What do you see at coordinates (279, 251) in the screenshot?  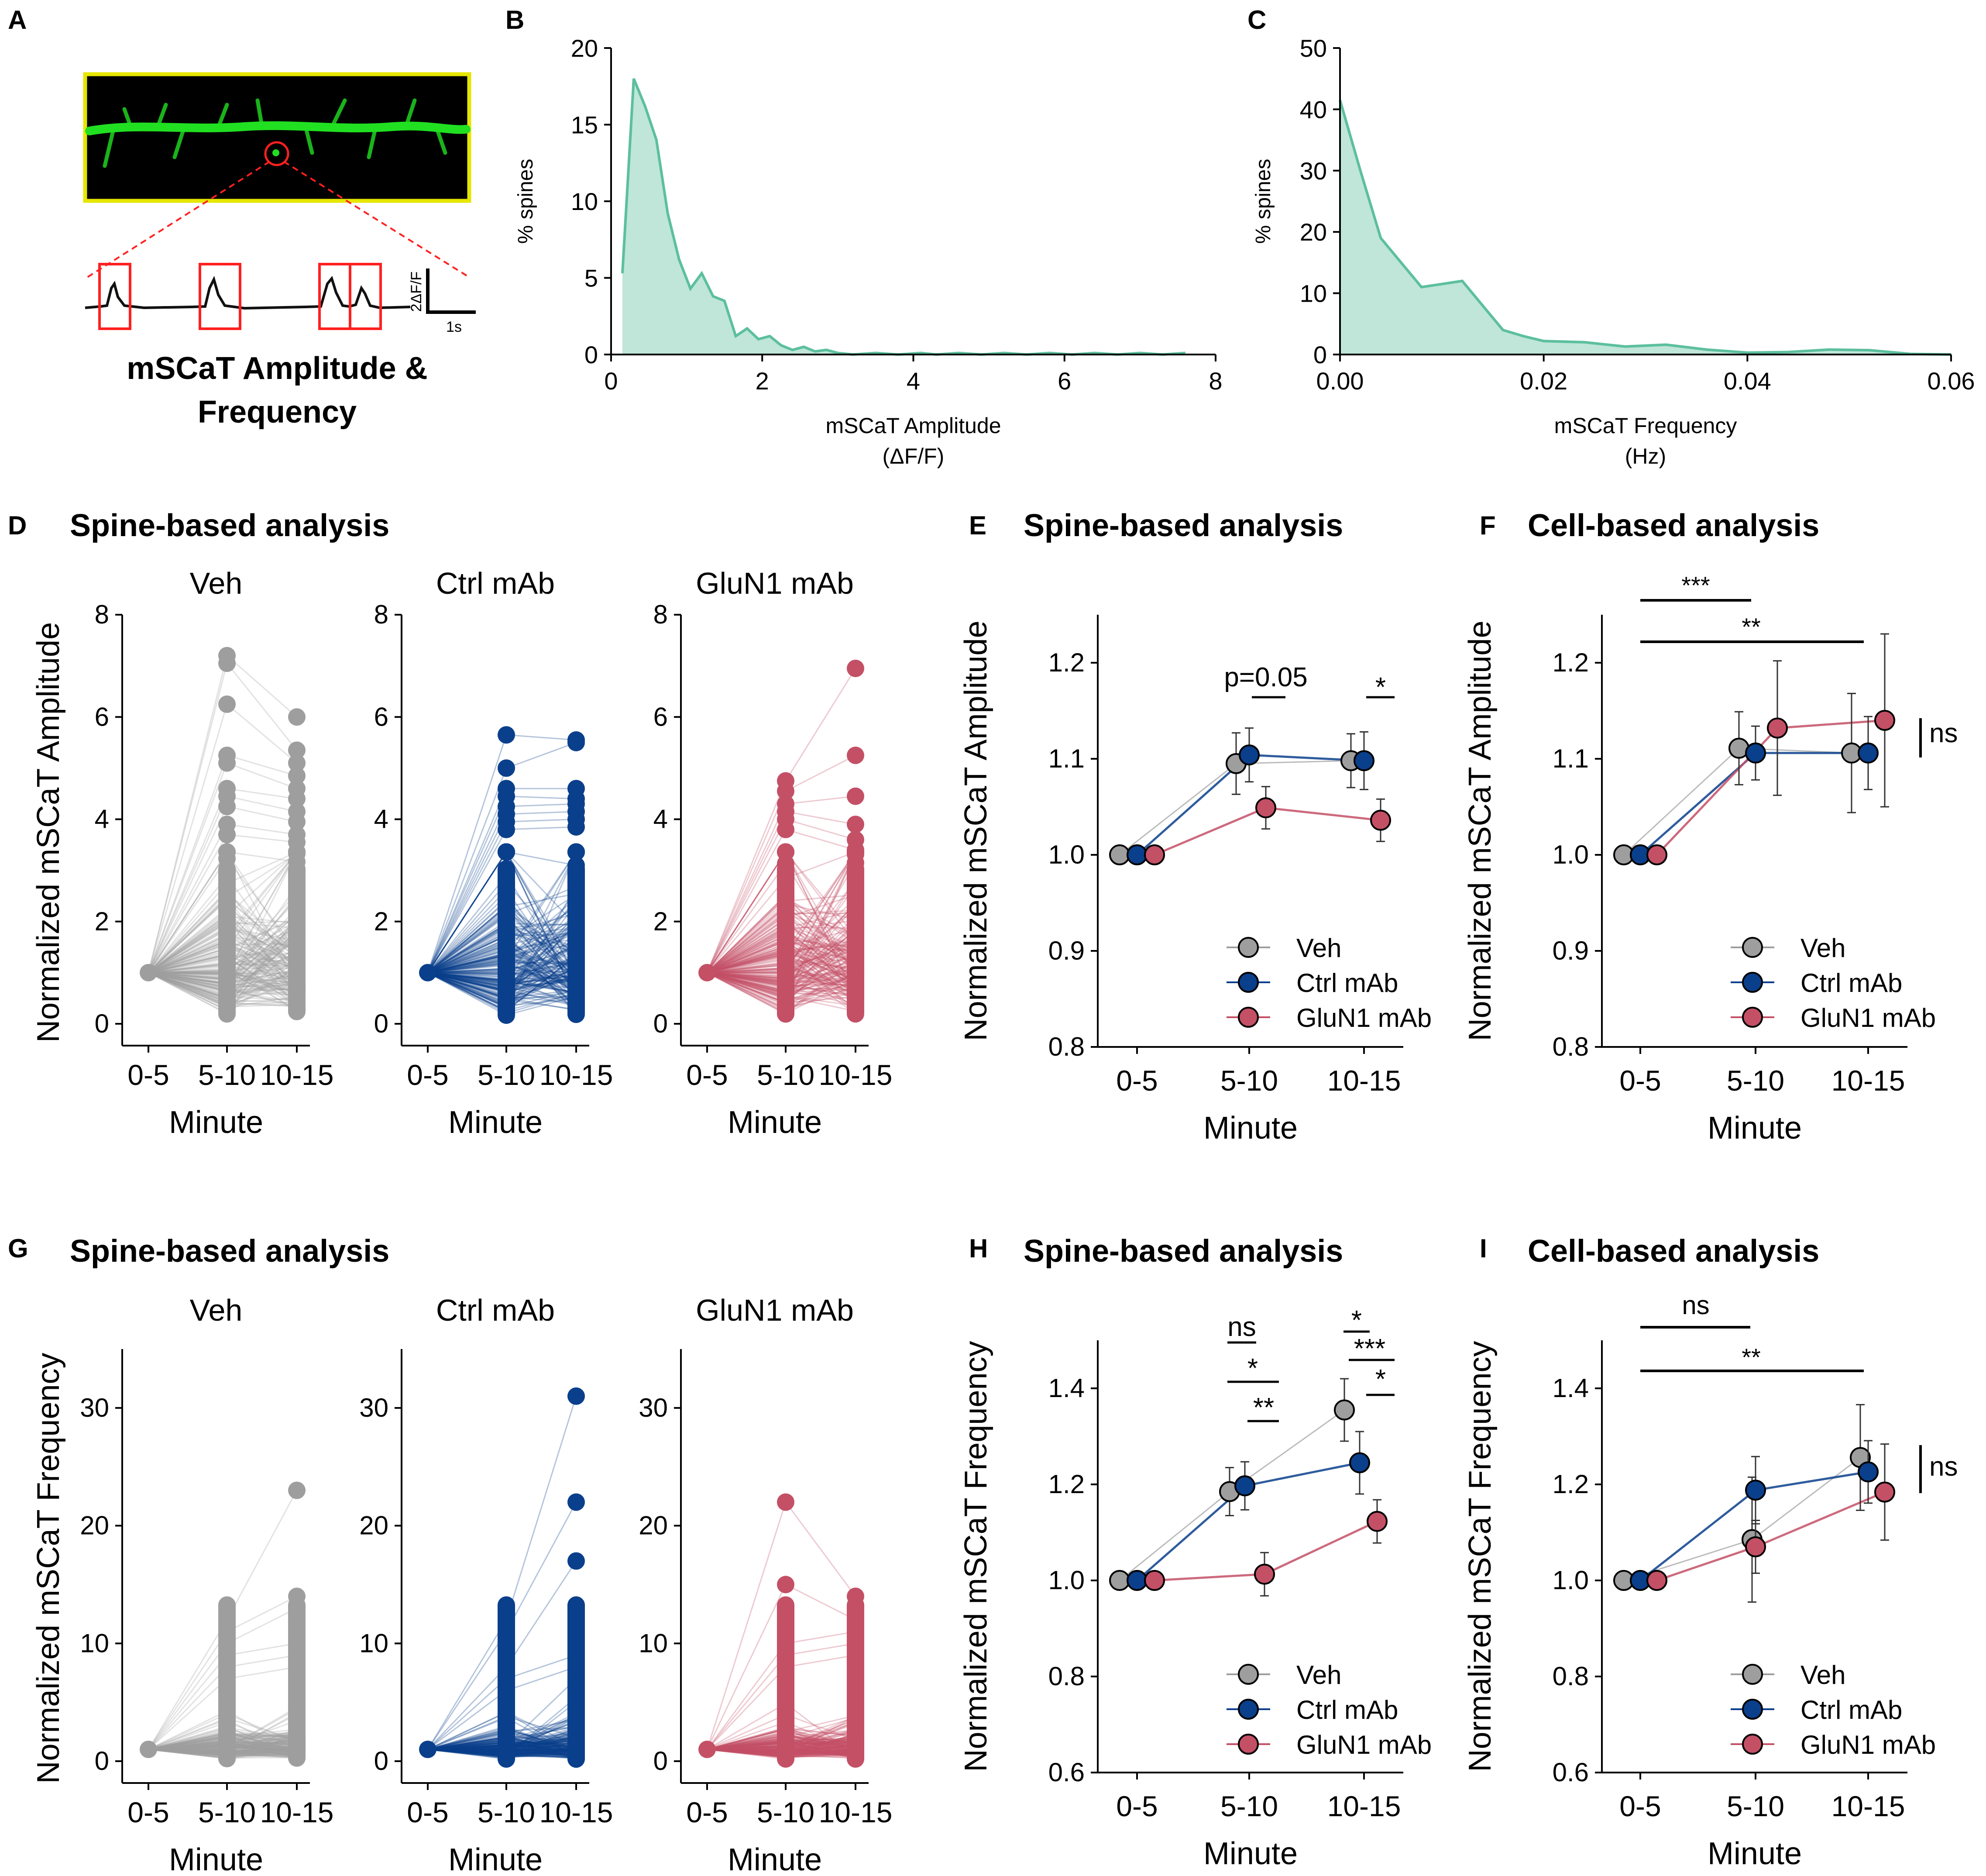 I see `panel-a-illustration: 2ΔF/F 1s mSCaT Amplitude & Frequency` at bounding box center [279, 251].